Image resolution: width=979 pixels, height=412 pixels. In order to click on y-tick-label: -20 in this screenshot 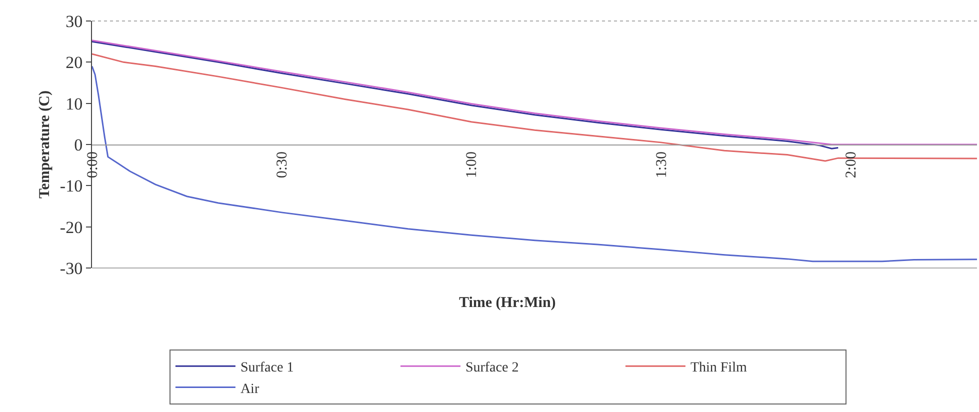, I will do `click(71, 227)`.